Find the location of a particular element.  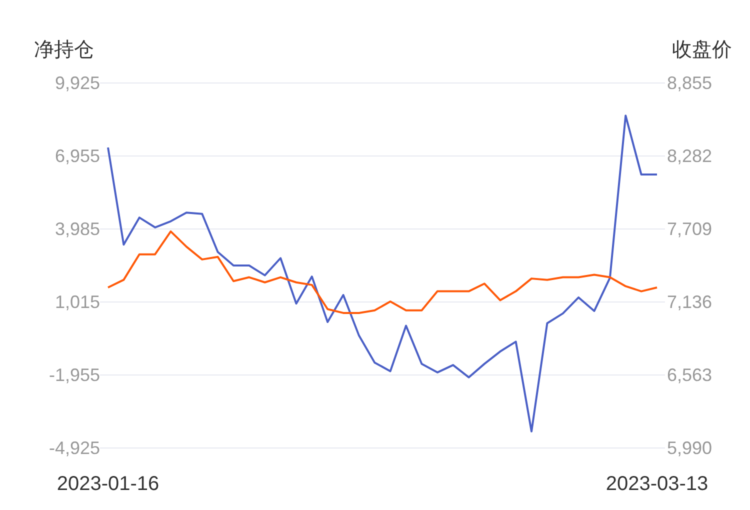

y-axis-title: 净持仓 is located at coordinates (64, 50).